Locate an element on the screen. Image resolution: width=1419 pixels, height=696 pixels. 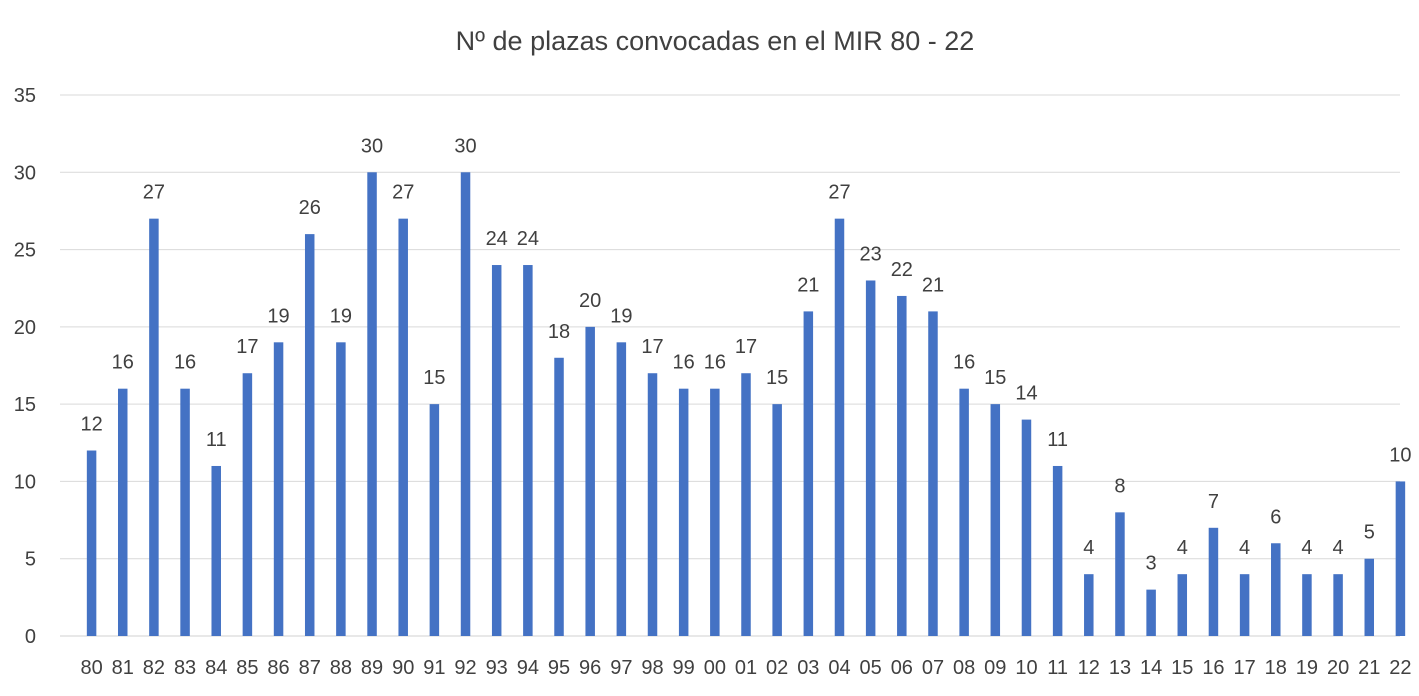
x-tick-label: 95 is located at coordinates (559, 668).